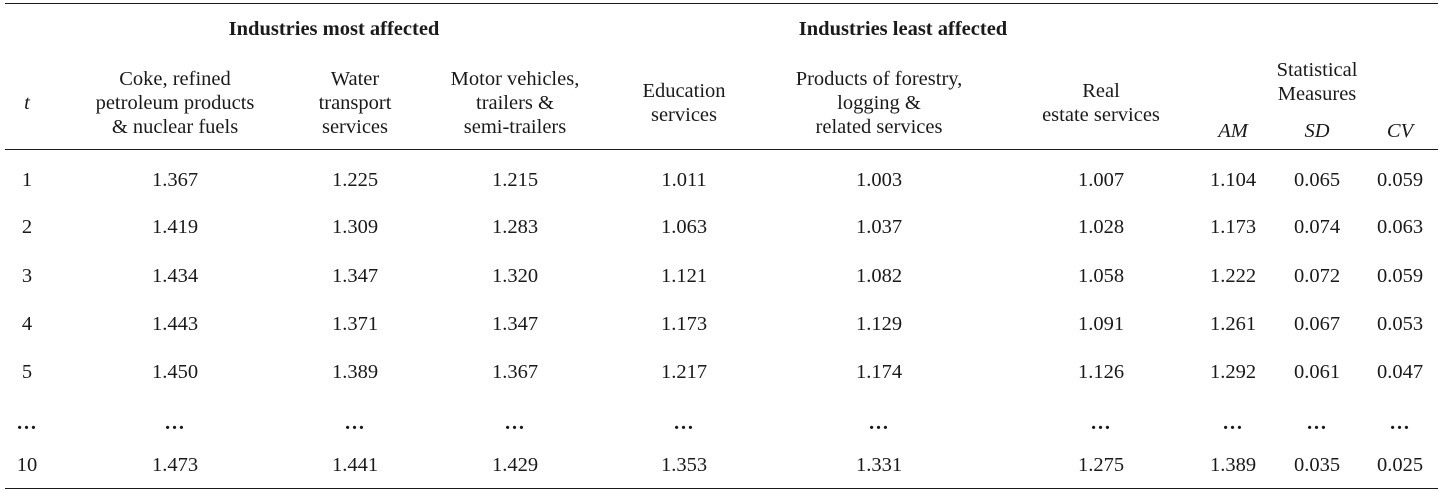 This screenshot has width=1443, height=491. Describe the element at coordinates (879, 276) in the screenshot. I see `cell-forestry: 1.082` at that location.